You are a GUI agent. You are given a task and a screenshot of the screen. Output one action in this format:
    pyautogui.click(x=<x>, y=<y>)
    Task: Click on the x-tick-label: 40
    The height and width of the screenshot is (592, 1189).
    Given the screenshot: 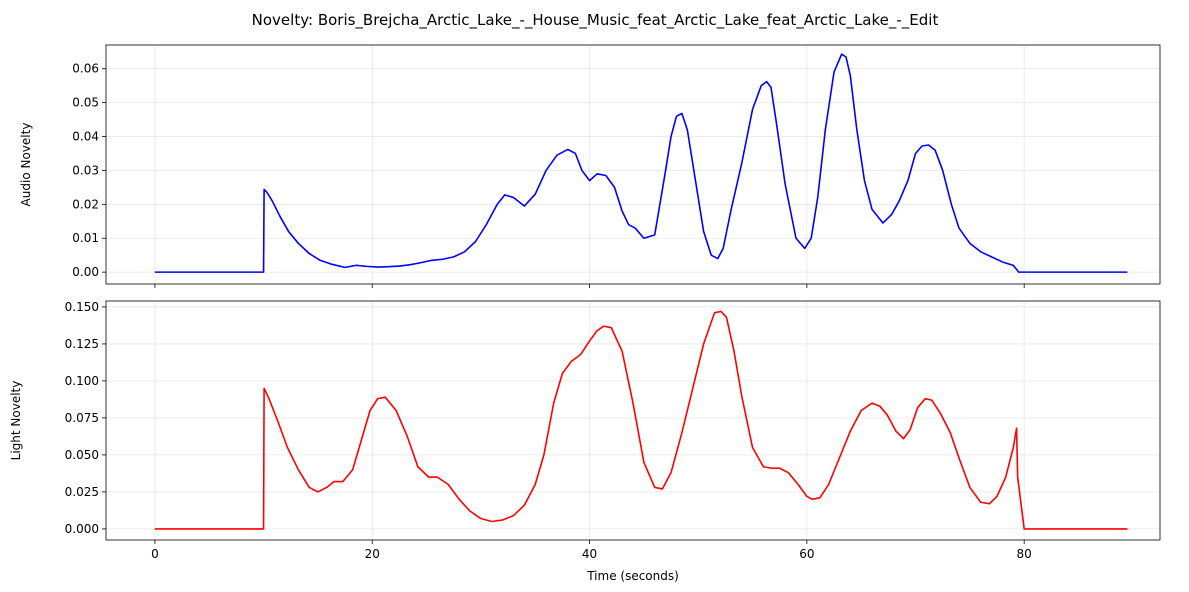 What is the action you would take?
    pyautogui.click(x=589, y=554)
    